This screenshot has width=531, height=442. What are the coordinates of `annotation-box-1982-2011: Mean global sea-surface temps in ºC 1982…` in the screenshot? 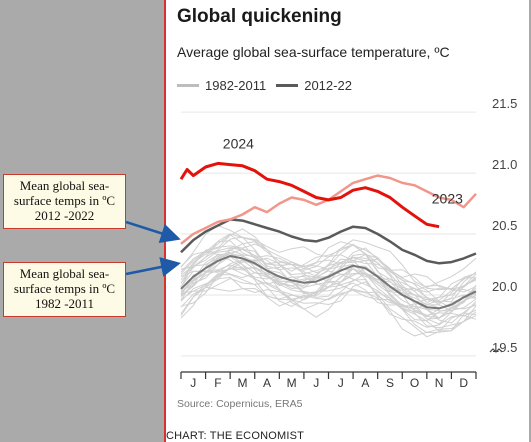 It's located at (64, 289).